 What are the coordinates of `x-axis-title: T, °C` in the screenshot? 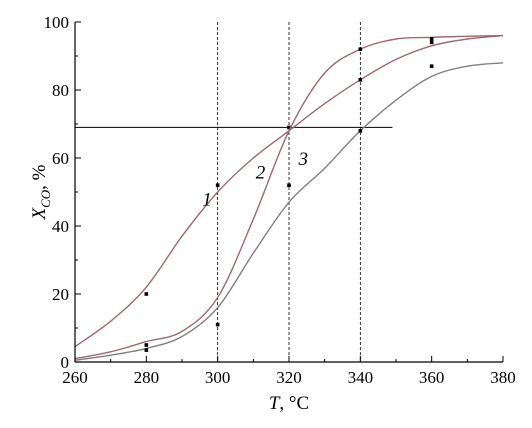 It's located at (289, 403).